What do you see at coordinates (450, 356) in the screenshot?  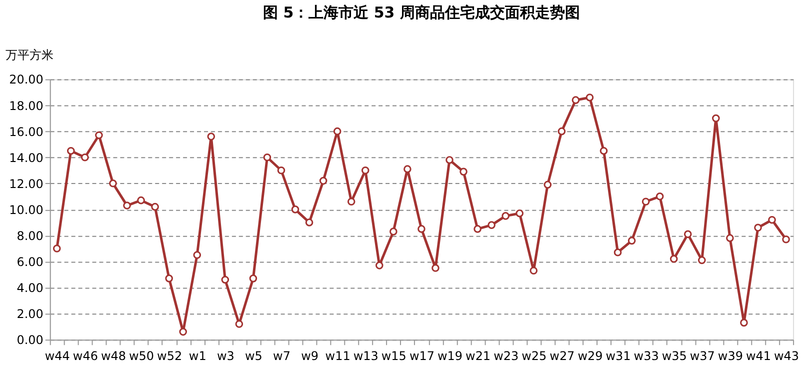 I see `x-tick-label: w19` at bounding box center [450, 356].